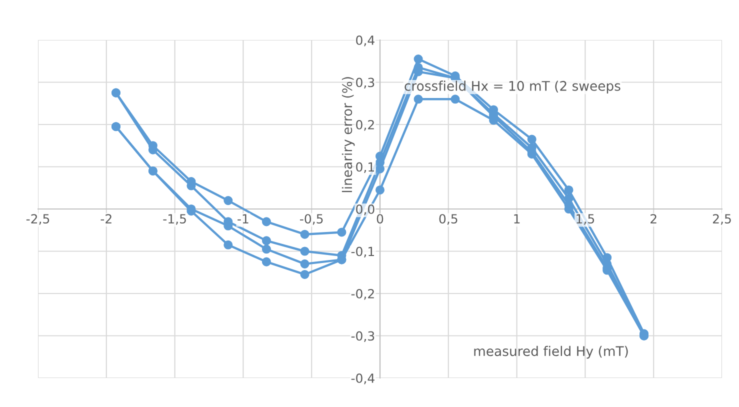 The height and width of the screenshot is (407, 739). I want to click on x-tick-label: 0, so click(380, 219).